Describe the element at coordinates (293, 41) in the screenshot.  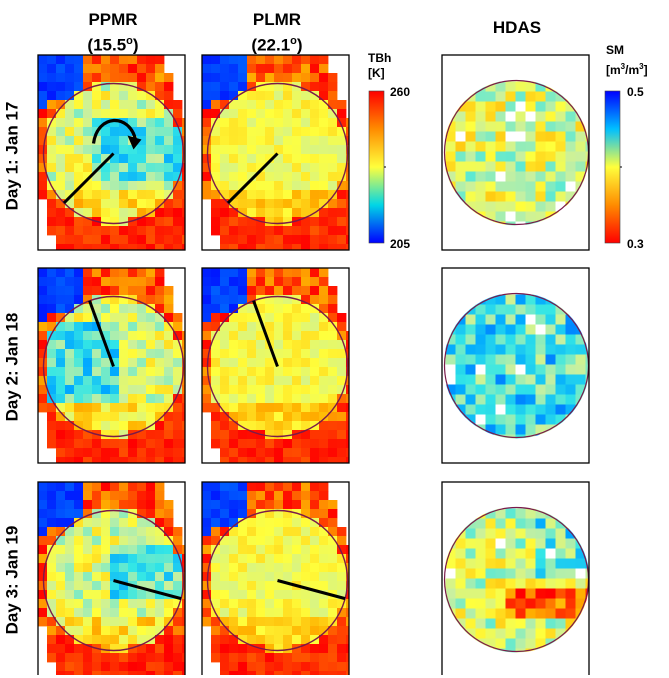
I see `plmr-angle-degree: o` at that location.